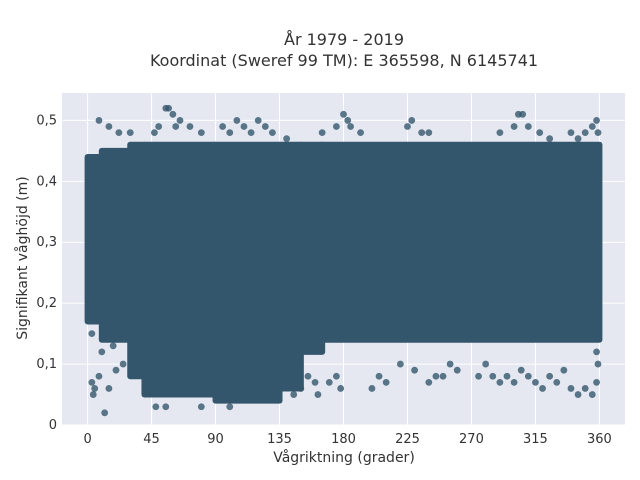  I want to click on x-tick-label: 90, so click(215, 439).